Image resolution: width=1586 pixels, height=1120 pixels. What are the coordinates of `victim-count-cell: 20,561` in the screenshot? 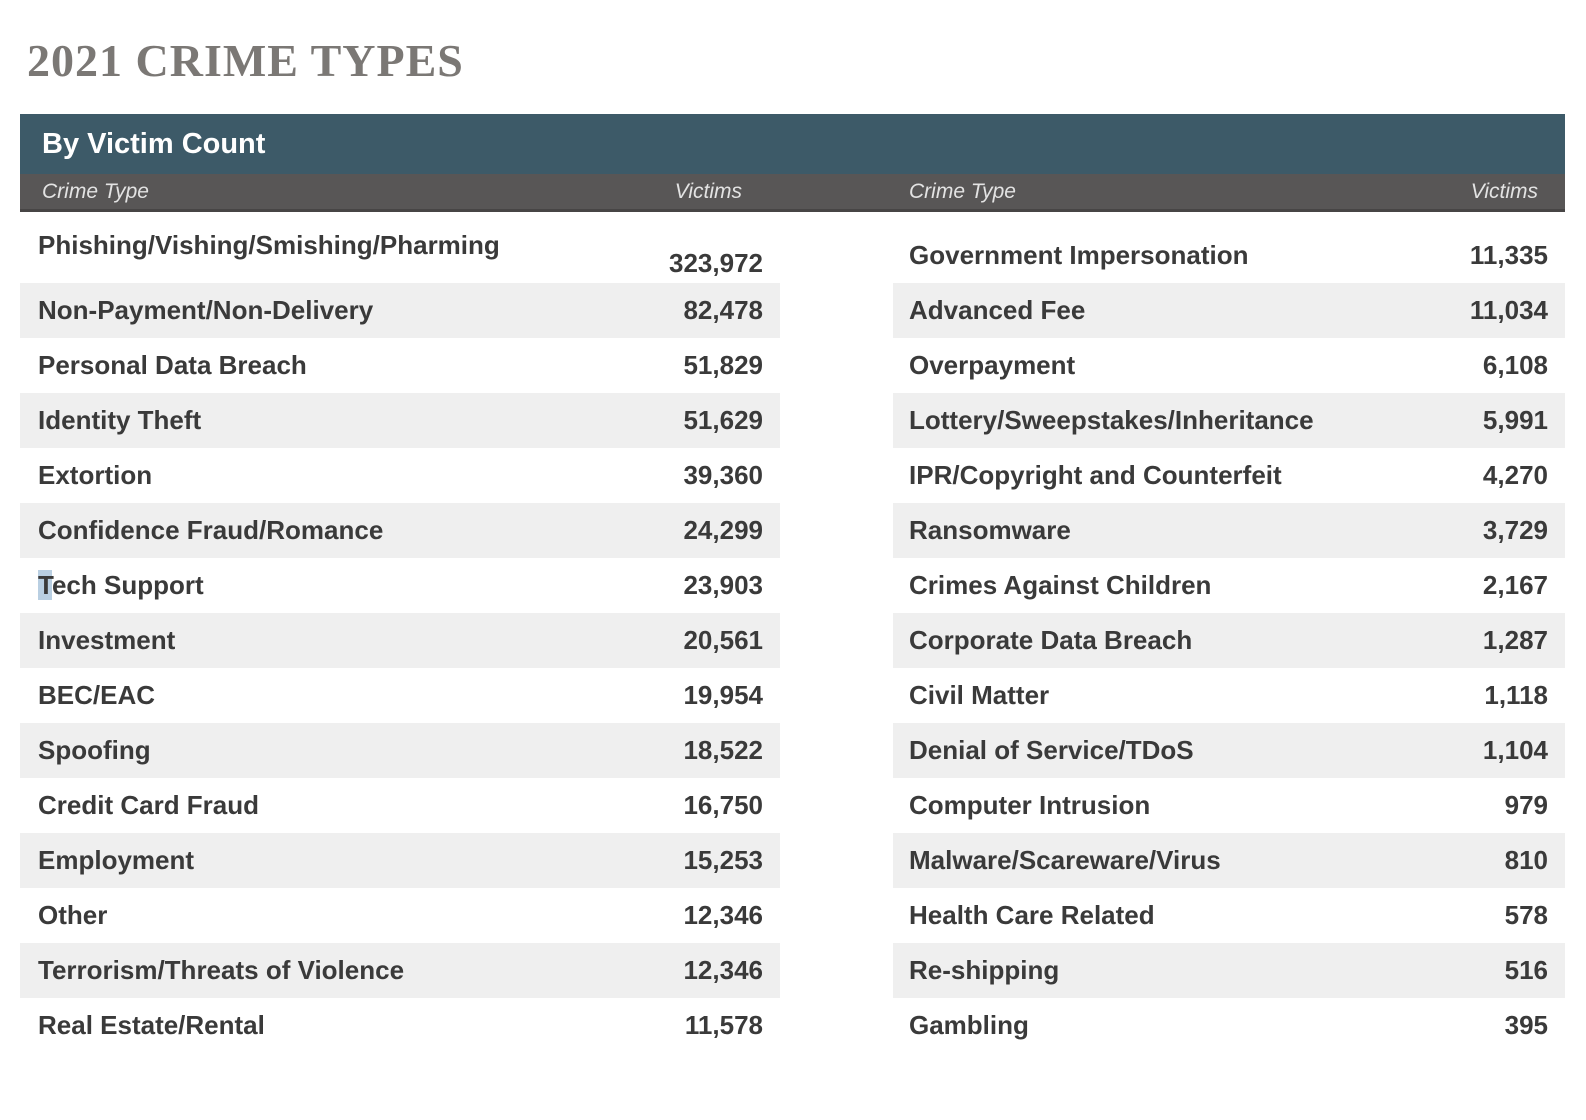 It's located at (723, 640).